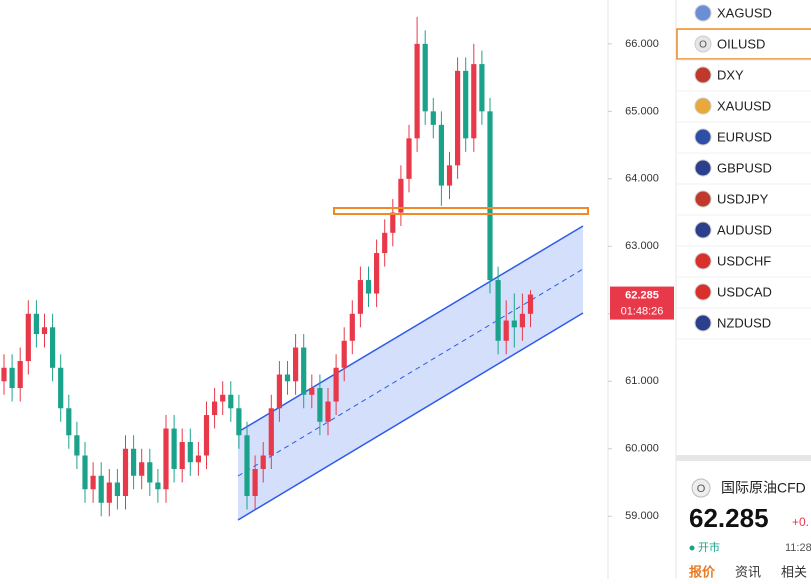  Describe the element at coordinates (743, 198) in the screenshot. I see `symbol: USDJPY` at that location.